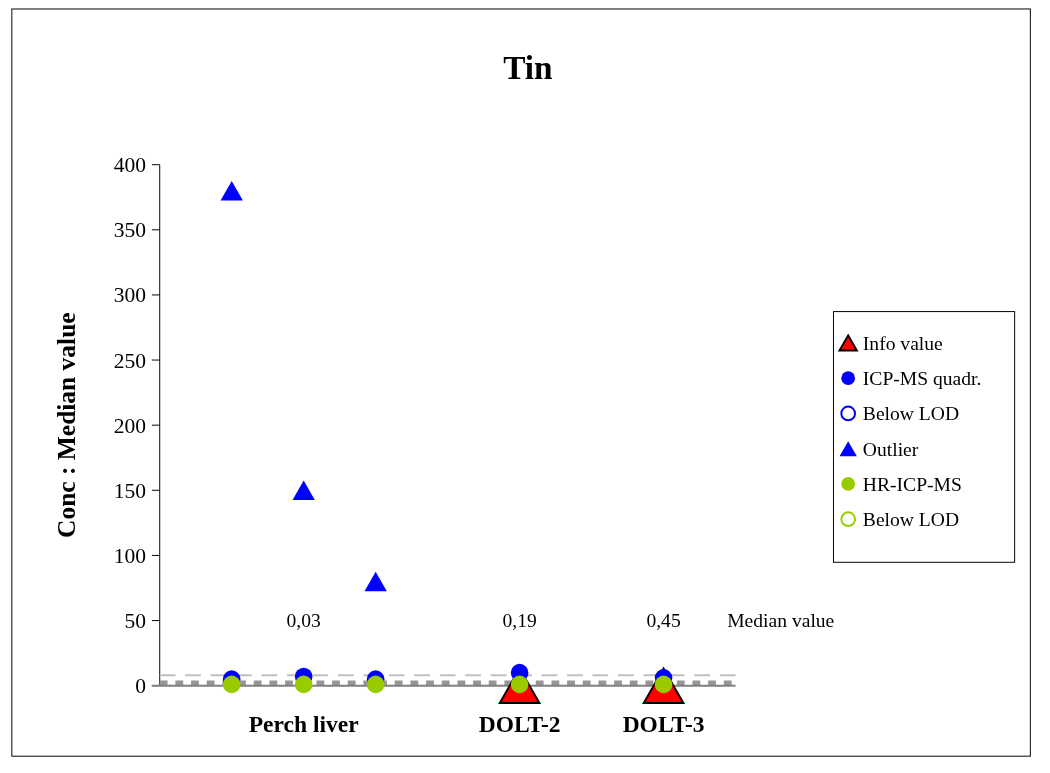 The image size is (1050, 773). What do you see at coordinates (141, 686) in the screenshot?
I see `y-tick-label: 0` at bounding box center [141, 686].